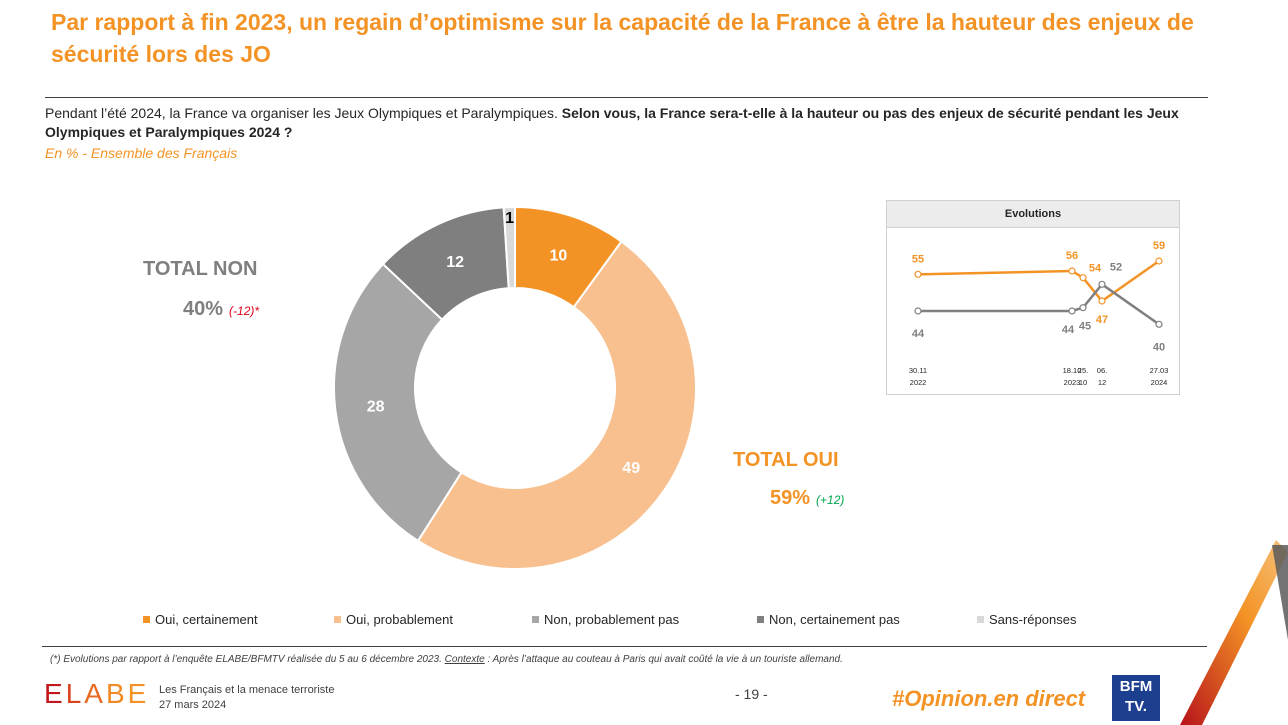  Describe the element at coordinates (1102, 370) in the screenshot. I see `evo-xtick-top-3: 06.` at that location.